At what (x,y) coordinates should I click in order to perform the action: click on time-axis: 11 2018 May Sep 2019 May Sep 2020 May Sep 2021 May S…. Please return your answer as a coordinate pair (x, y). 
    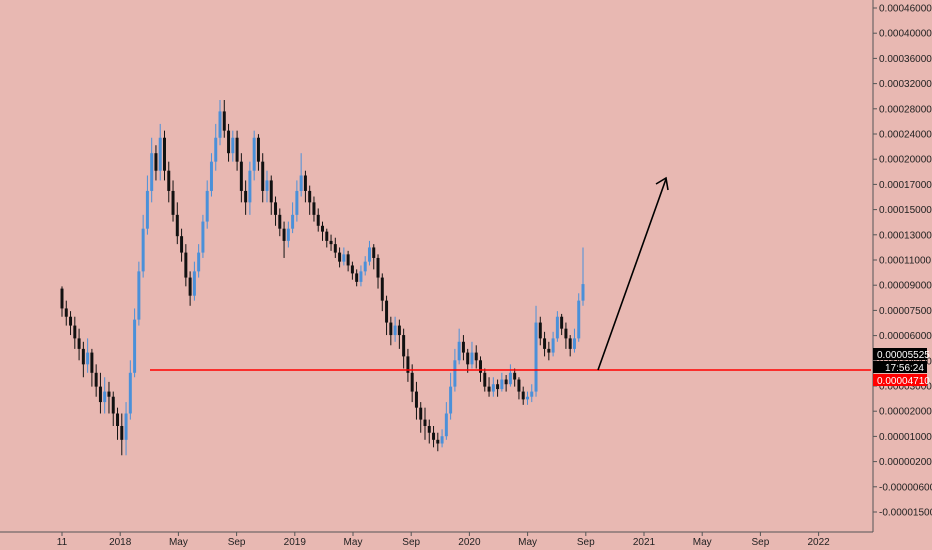
    Looking at the image, I should click on (436, 539).